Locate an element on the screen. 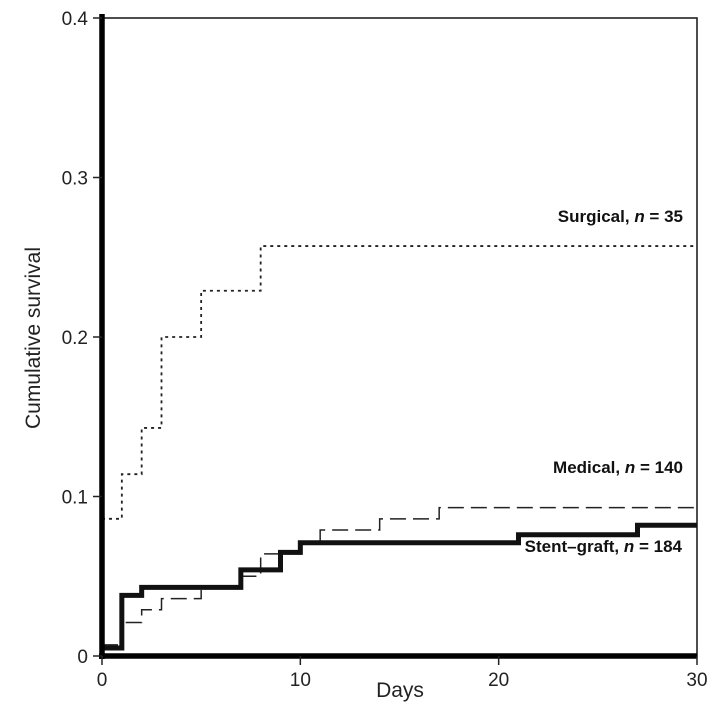 This screenshot has width=708, height=706. y-tick-label: 0.2 is located at coordinates (75, 338).